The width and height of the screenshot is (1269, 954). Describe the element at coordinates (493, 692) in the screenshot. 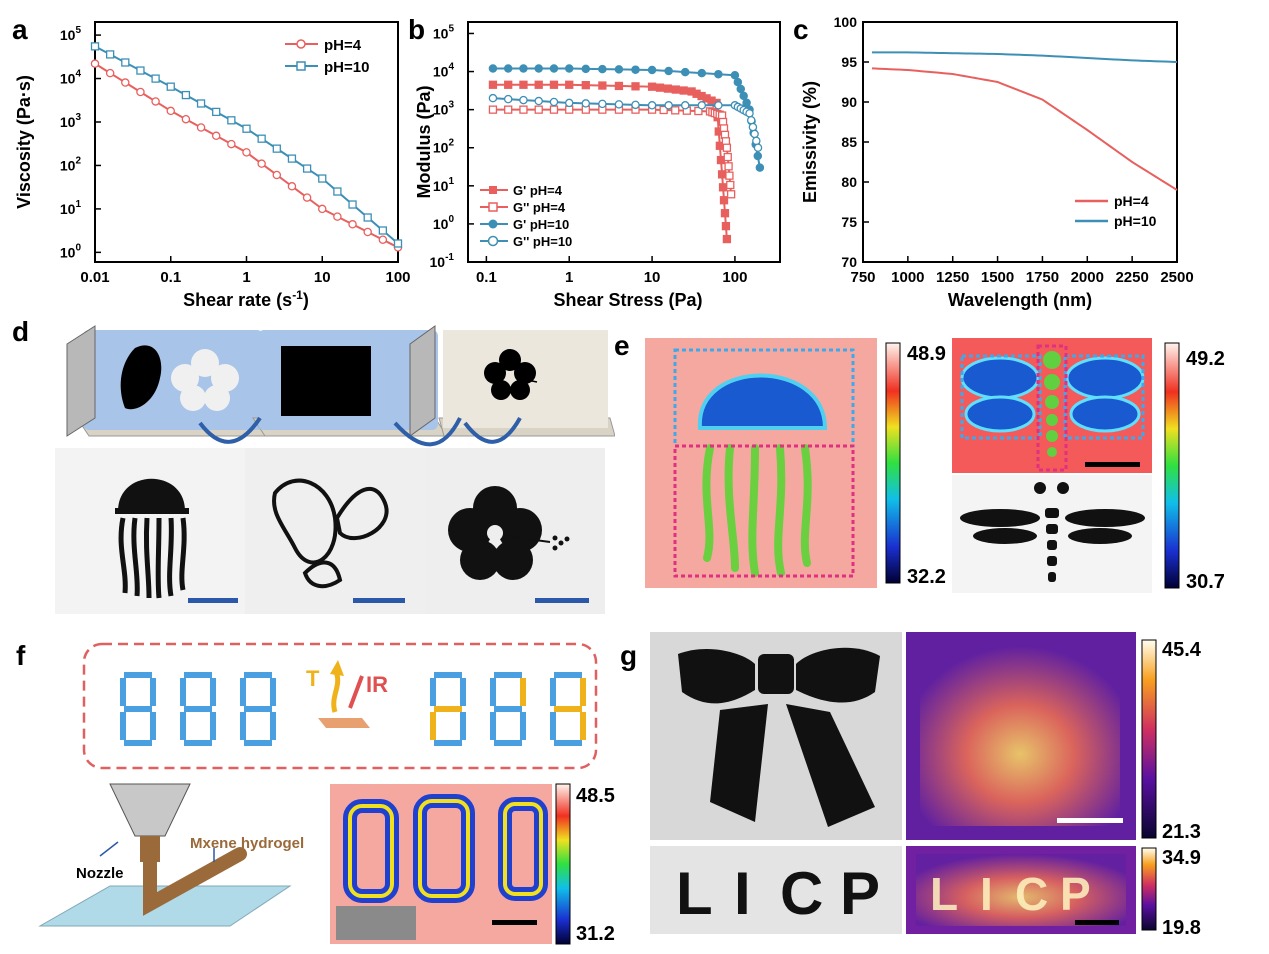

I see `segment-r1-f` at that location.